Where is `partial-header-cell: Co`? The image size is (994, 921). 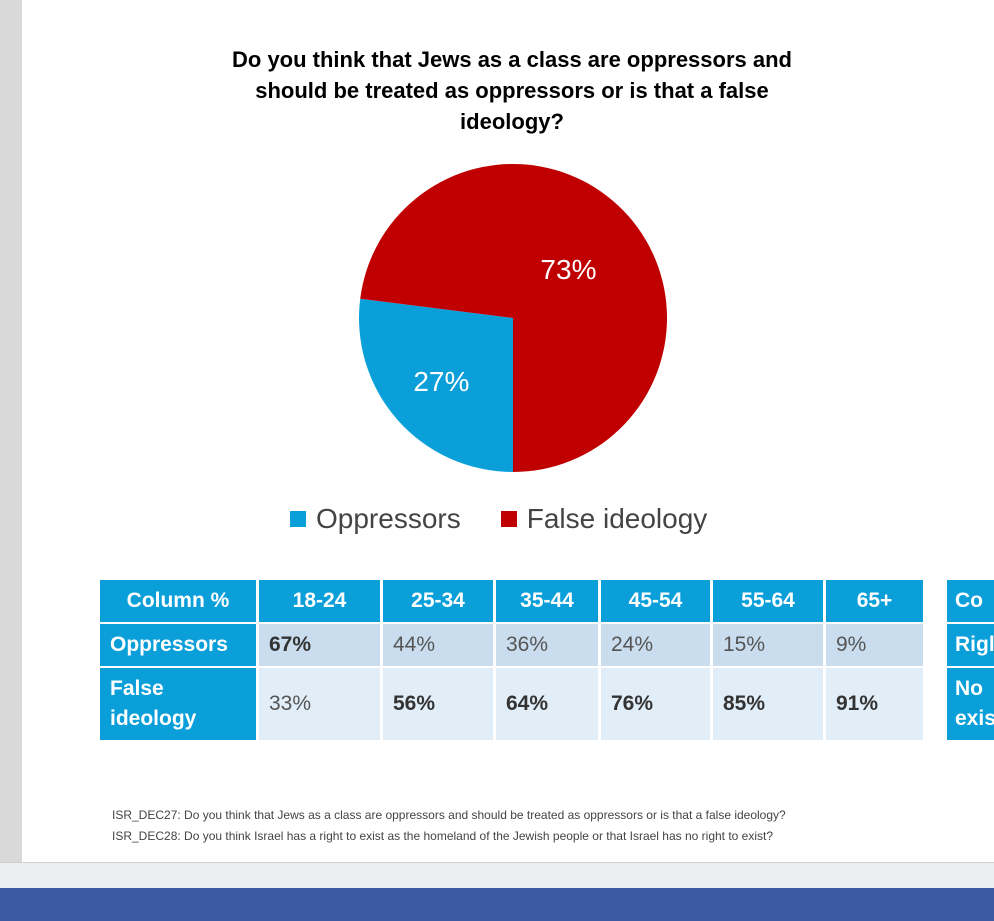 partial-header-cell: Co is located at coordinates (970, 601).